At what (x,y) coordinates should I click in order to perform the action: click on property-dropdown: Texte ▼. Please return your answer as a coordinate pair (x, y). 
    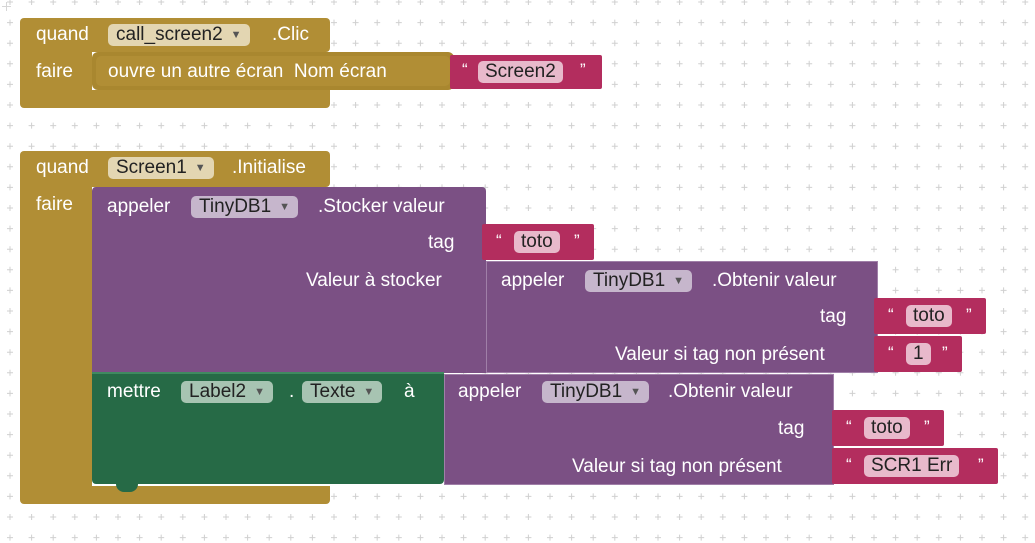
    Looking at the image, I should click on (342, 392).